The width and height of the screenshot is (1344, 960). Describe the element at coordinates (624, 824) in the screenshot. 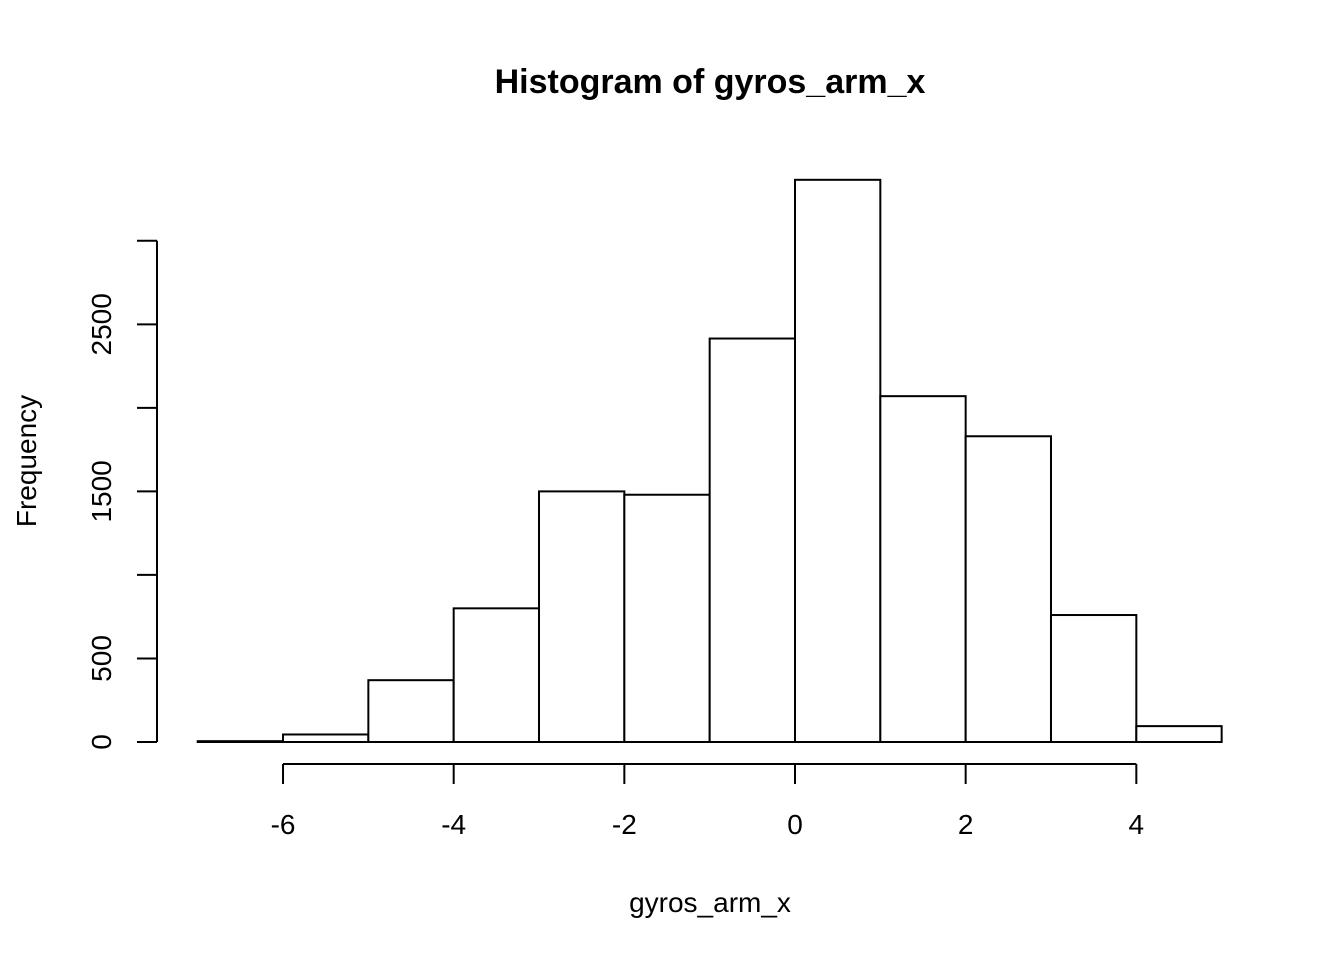

I see `x-tick-label-2: -2` at that location.